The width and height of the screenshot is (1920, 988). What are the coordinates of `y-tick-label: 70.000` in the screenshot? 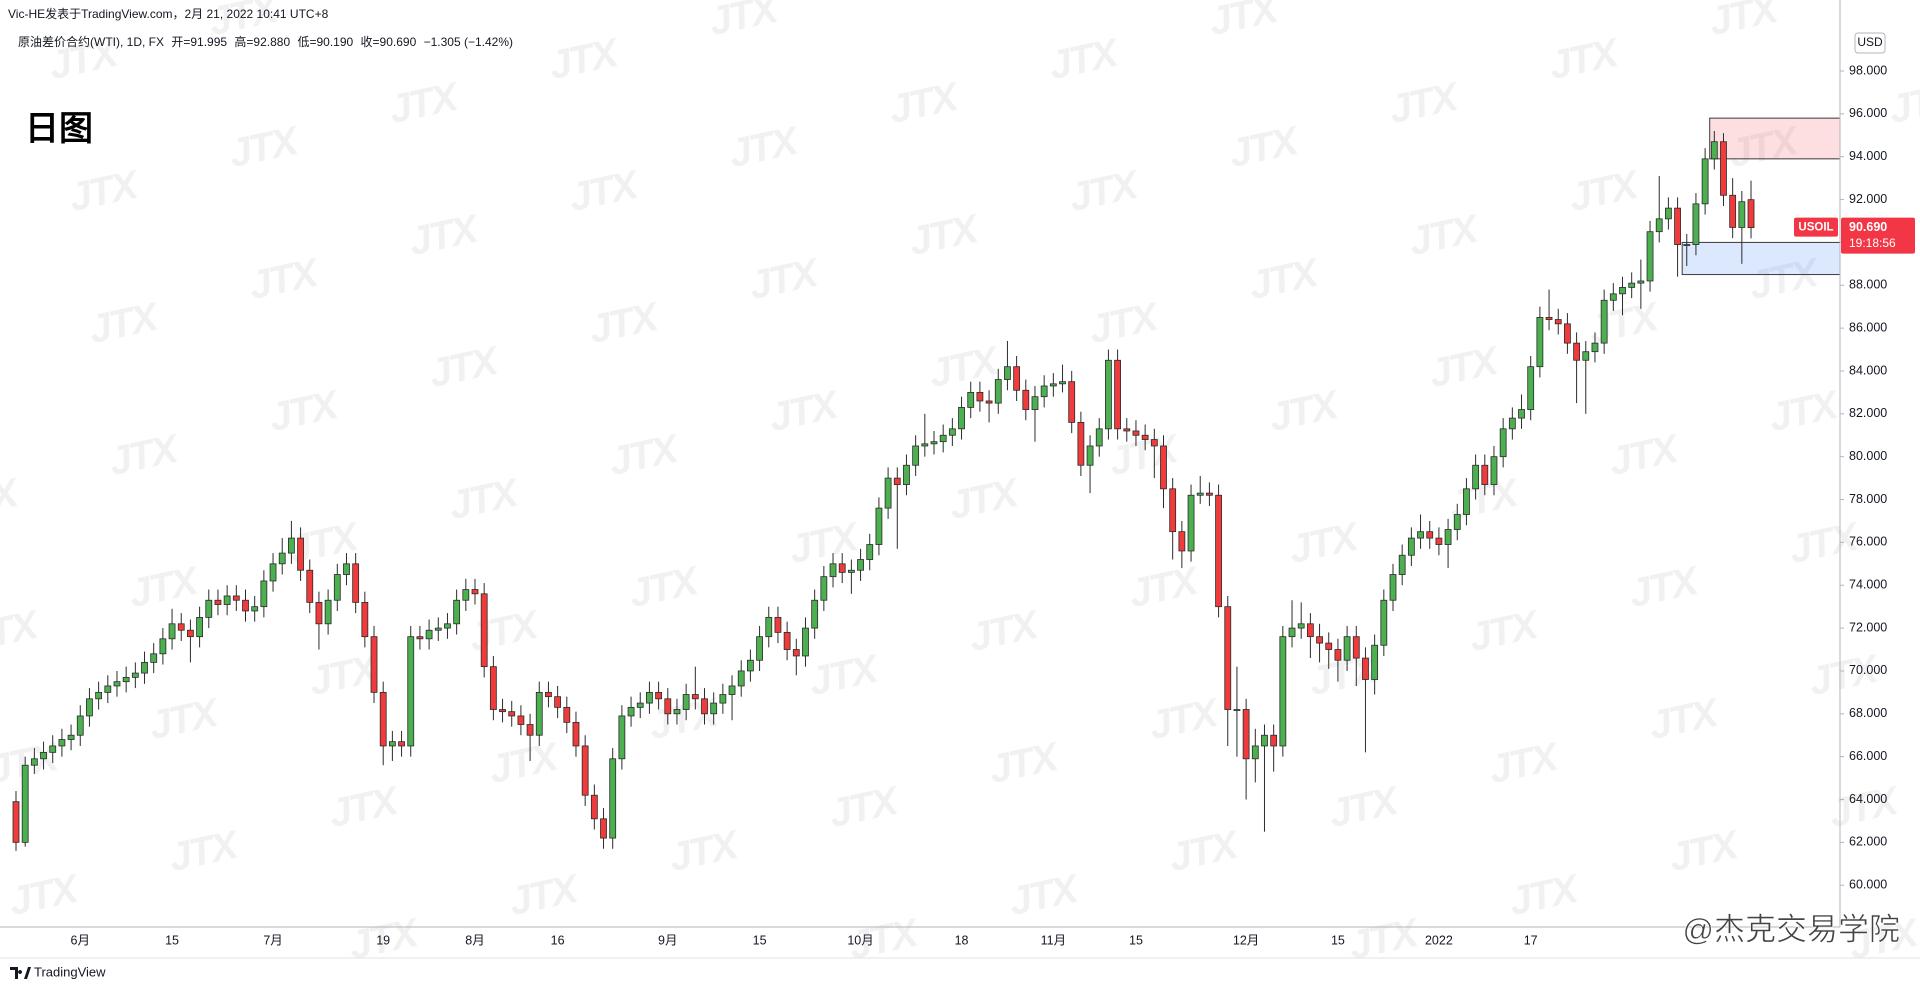 It's located at (1868, 670).